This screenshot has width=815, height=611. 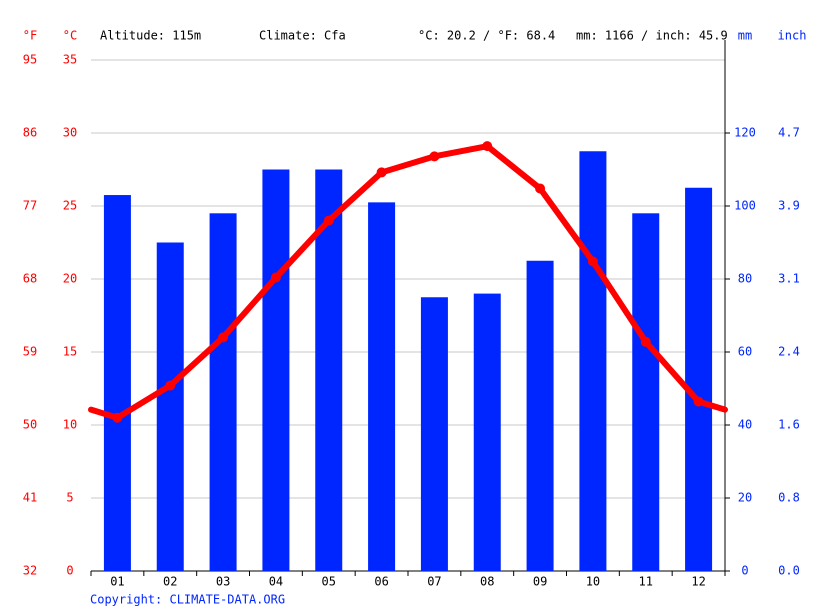 What do you see at coordinates (70, 279) in the screenshot?
I see `y-tick-label: 20` at bounding box center [70, 279].